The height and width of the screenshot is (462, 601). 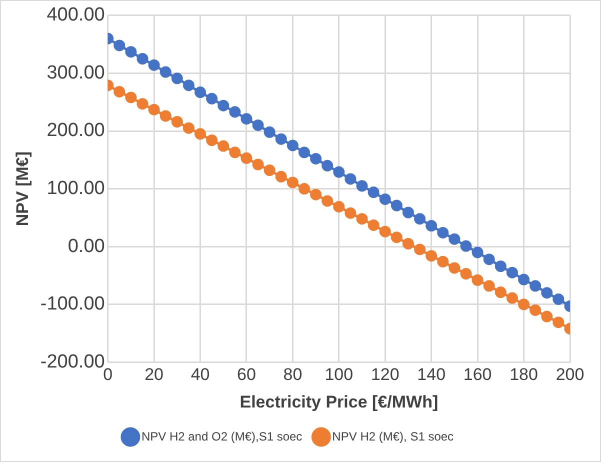 What do you see at coordinates (524, 374) in the screenshot?
I see `x-tick-label: 180` at bounding box center [524, 374].